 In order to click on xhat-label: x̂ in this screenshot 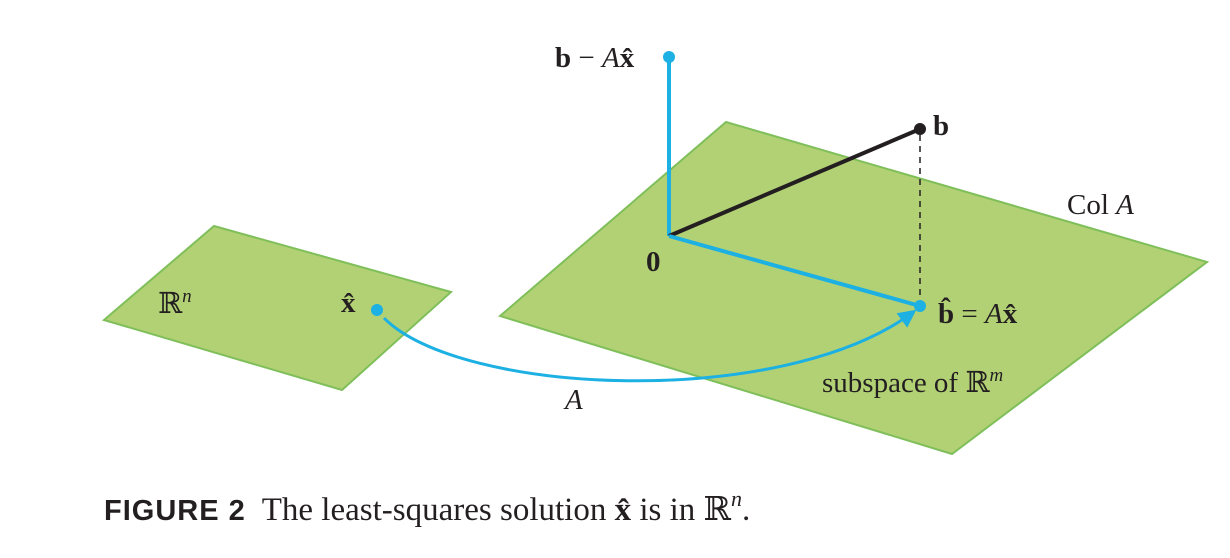, I will do `click(348, 303)`.